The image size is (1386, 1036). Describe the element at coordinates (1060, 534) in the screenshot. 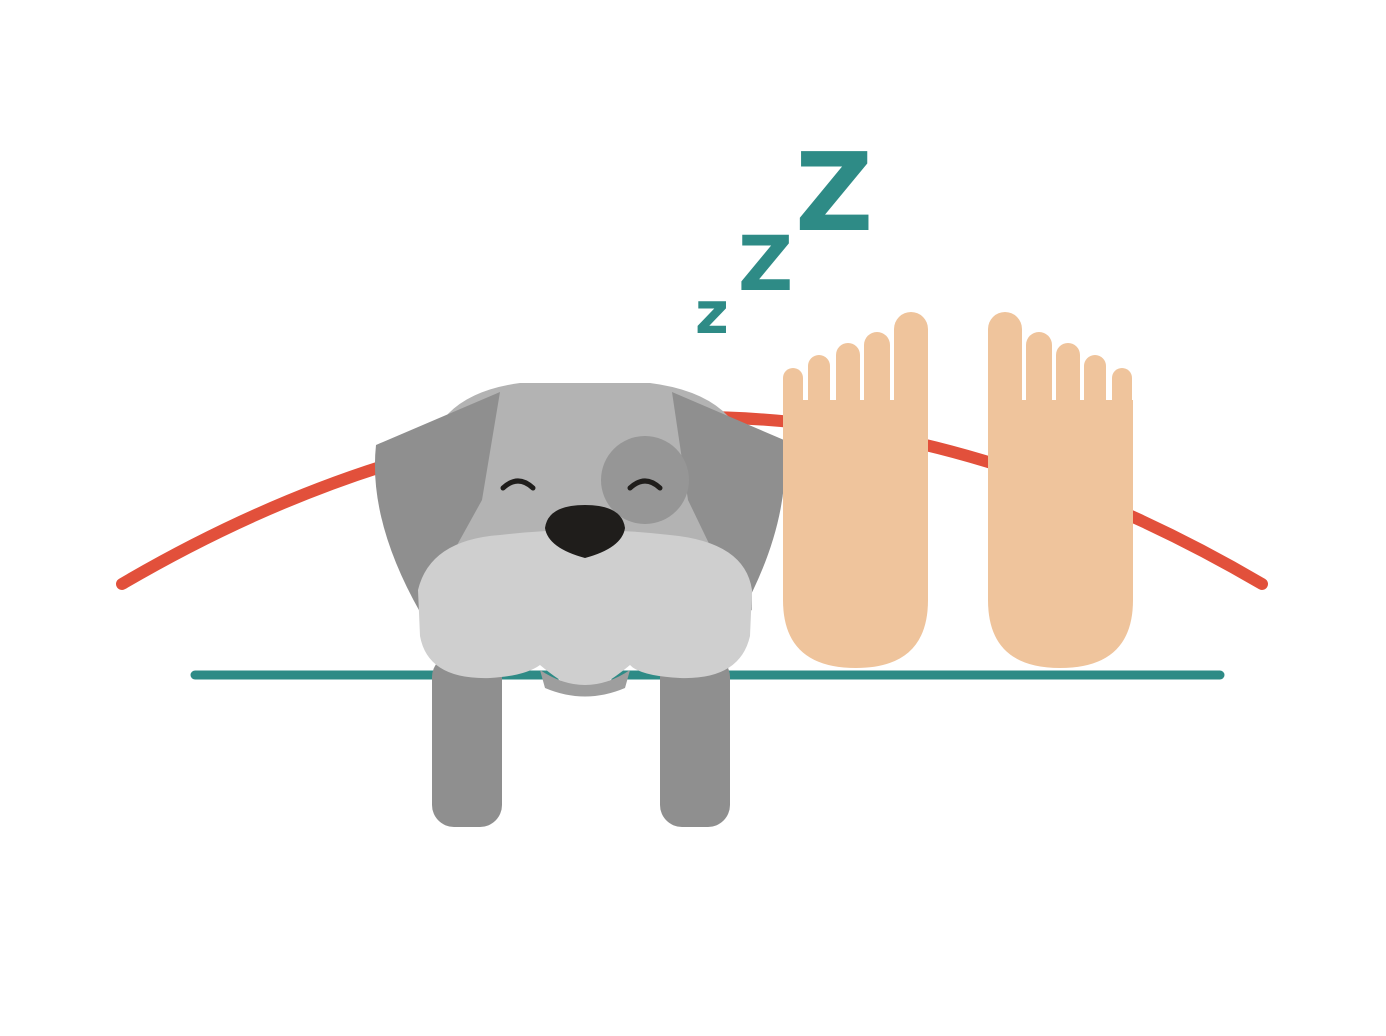

I see `right-foot-sole` at that location.